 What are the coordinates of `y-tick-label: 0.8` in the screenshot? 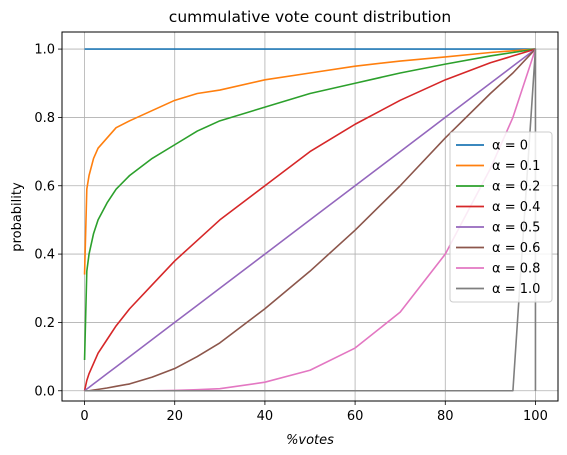 It's located at (44, 118).